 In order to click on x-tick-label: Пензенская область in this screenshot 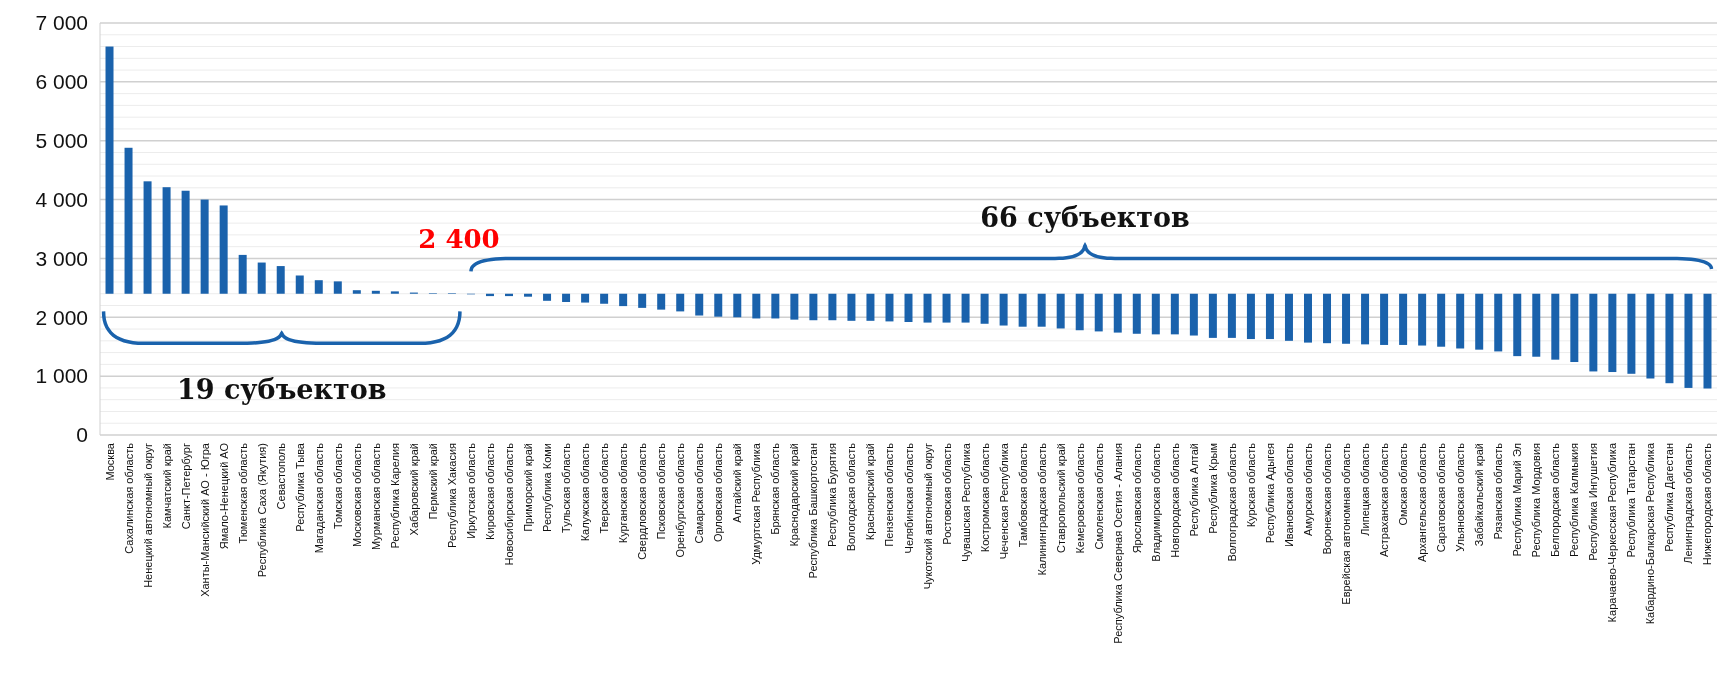, I will do `click(889, 494)`.